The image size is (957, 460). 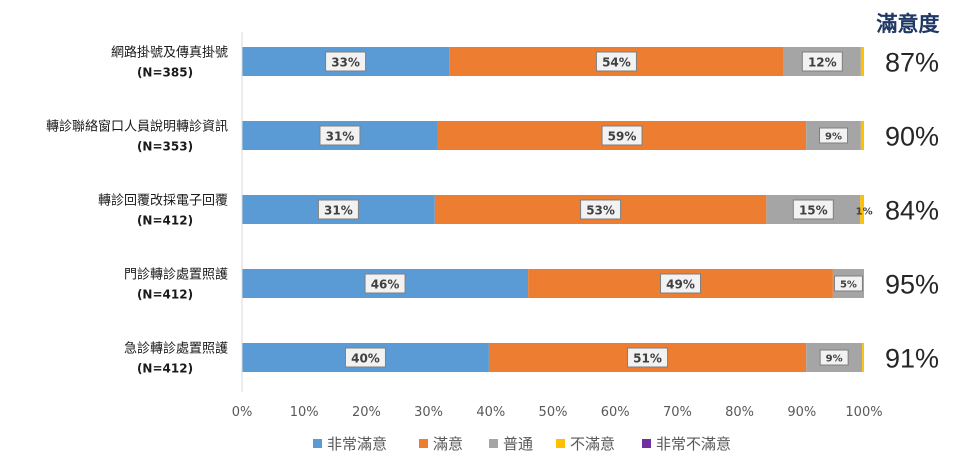 I want to click on data-label: 15%, so click(x=813, y=211).